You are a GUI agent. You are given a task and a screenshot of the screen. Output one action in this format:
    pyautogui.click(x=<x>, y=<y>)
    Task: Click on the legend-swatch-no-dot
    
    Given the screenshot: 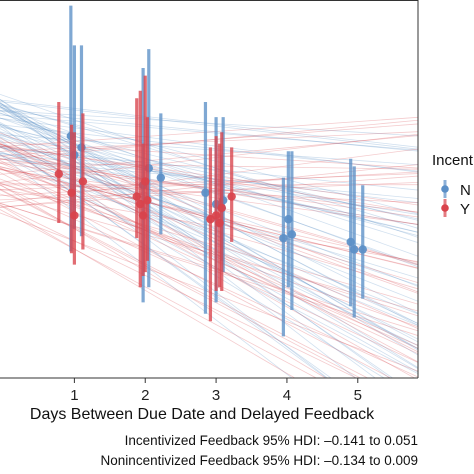 What is the action you would take?
    pyautogui.click(x=445, y=189)
    